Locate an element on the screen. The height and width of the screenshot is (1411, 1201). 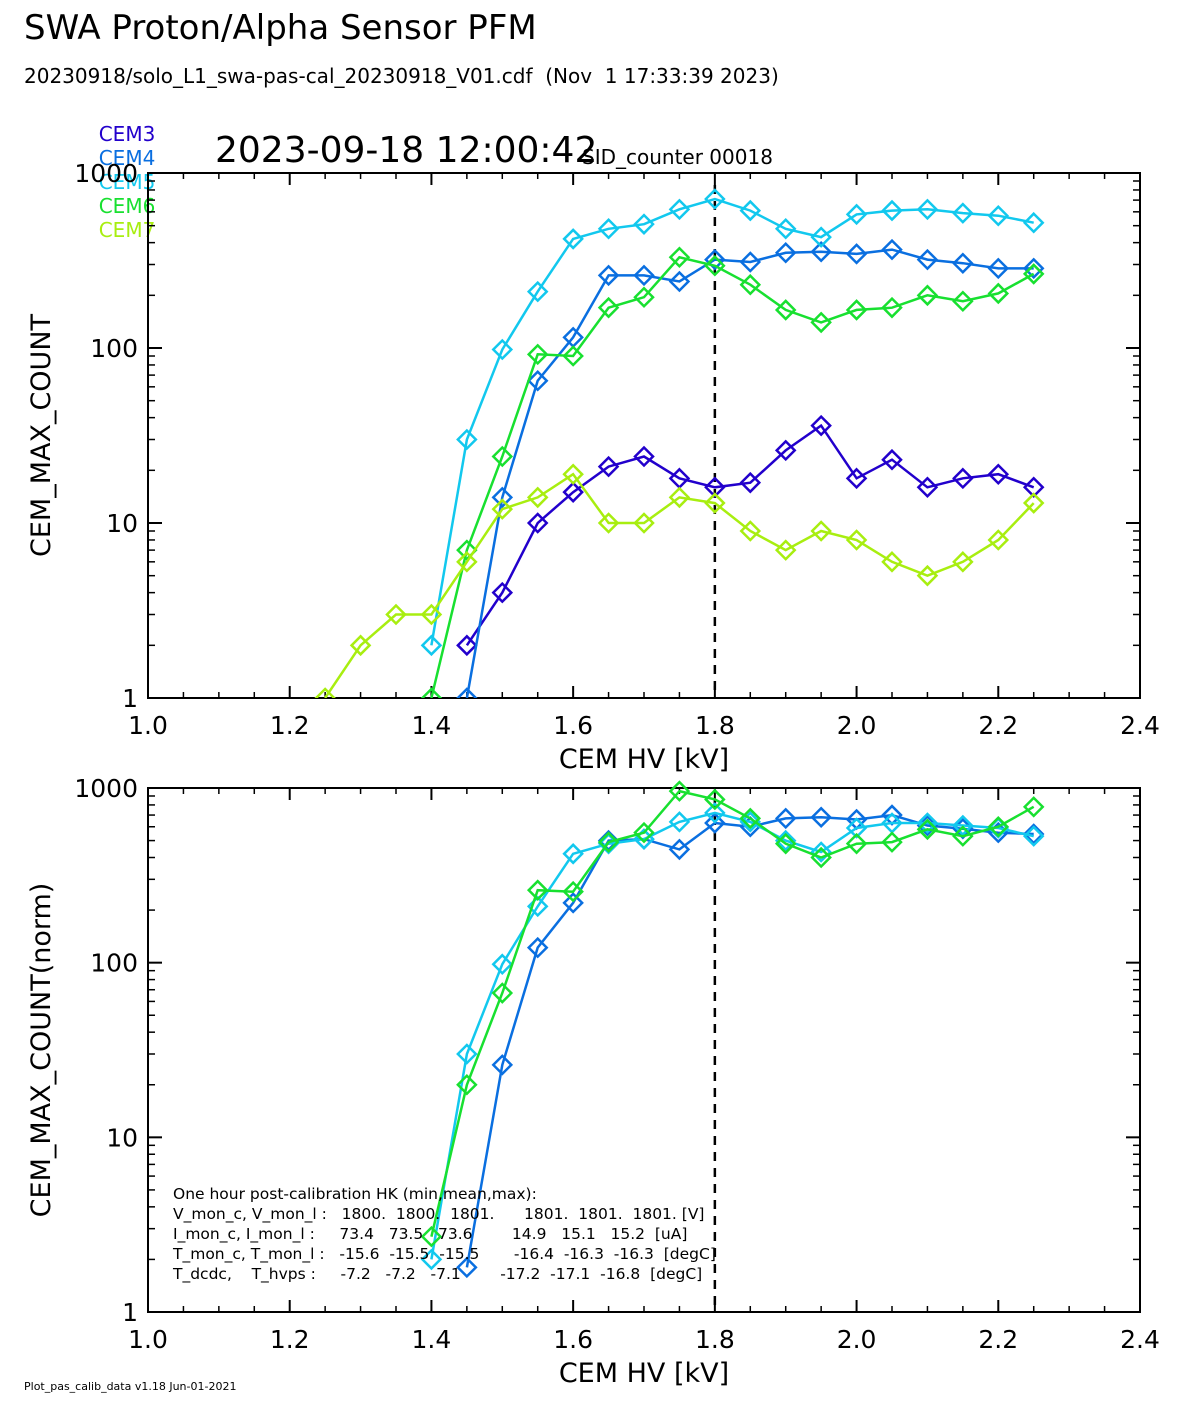
legend-item-cem5: CEM5 is located at coordinates (127, 182).